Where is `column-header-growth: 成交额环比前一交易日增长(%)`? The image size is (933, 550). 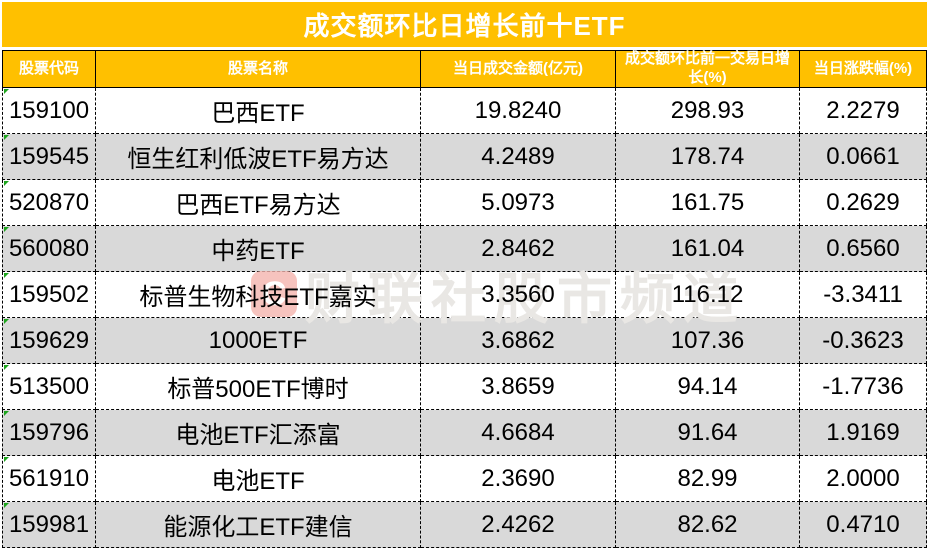 column-header-growth: 成交额环比前一交易日增长(%) is located at coordinates (708, 68).